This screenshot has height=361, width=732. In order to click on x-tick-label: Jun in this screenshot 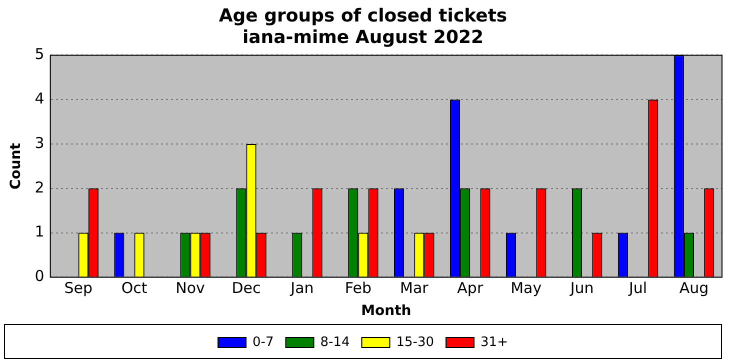, I will do `click(581, 288)`.